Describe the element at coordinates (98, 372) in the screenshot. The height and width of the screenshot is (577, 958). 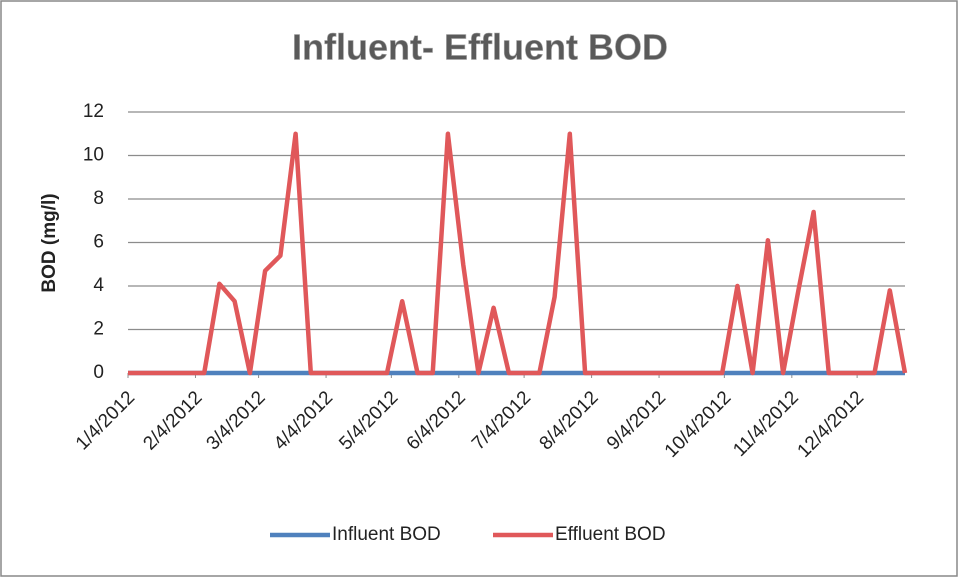
I see `y-tick-label: 0` at that location.